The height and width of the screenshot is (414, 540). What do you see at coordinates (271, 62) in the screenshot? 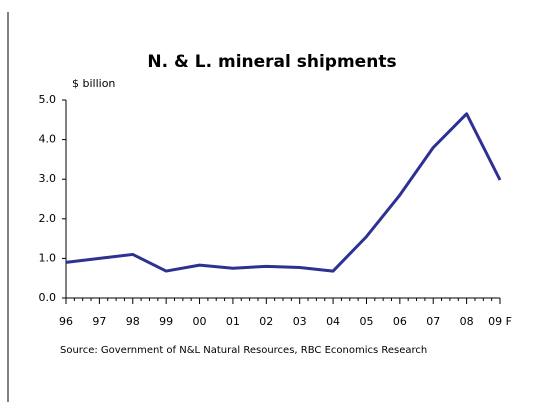
I see `chart-title: N. & L. mineral shipments` at bounding box center [271, 62].